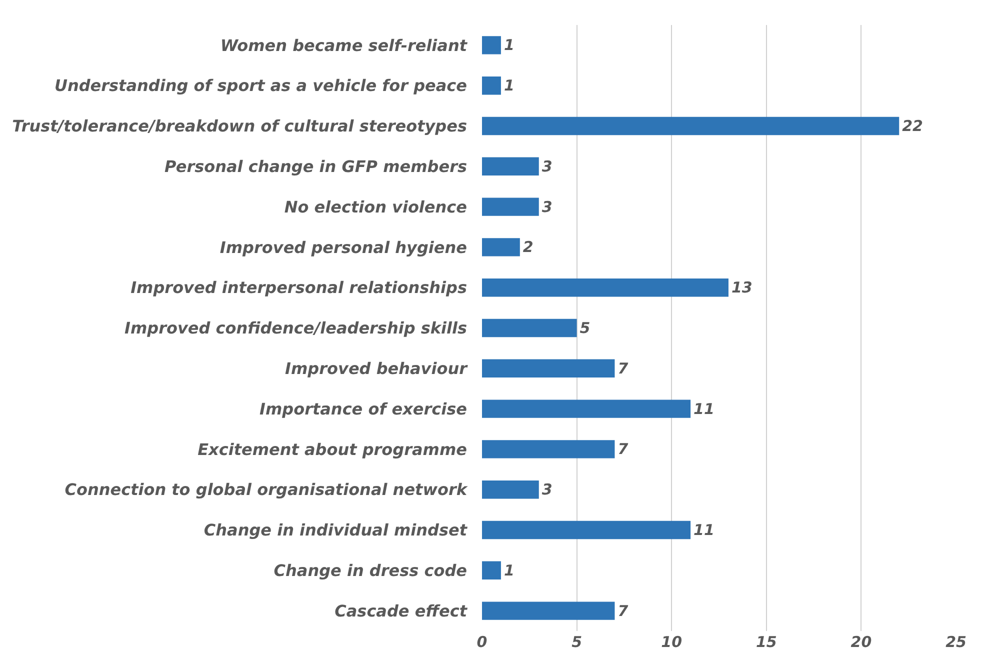 This screenshot has height=666, width=986. I want to click on y-tick-label: Trust/tolerance/breakdown of cultural stereotypes, so click(239, 126).